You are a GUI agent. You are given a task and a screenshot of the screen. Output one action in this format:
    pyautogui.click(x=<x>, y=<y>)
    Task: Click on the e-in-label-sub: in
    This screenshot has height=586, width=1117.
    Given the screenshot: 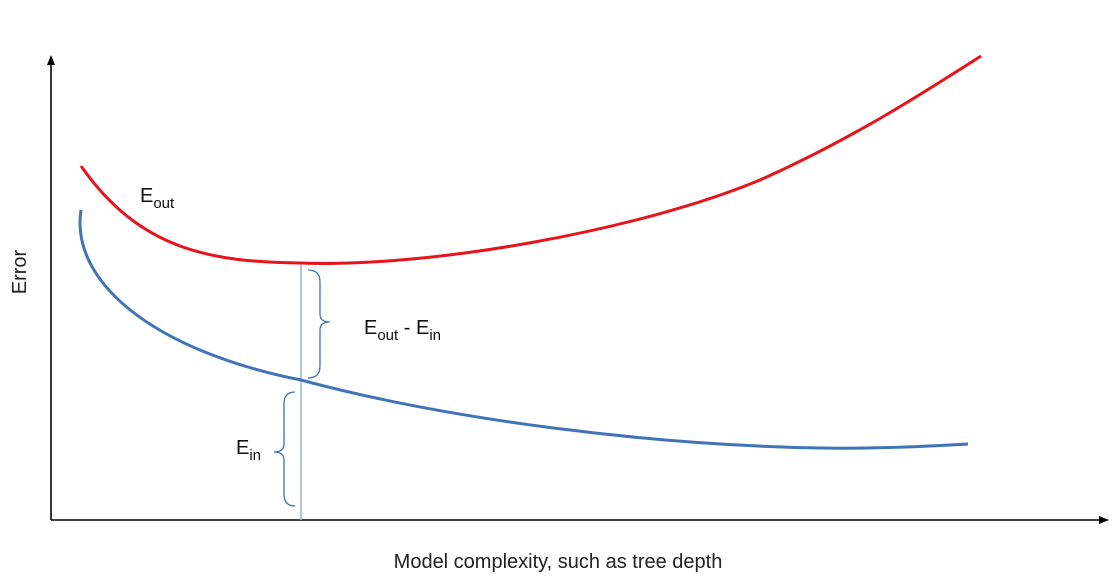 What is the action you would take?
    pyautogui.click(x=255, y=455)
    